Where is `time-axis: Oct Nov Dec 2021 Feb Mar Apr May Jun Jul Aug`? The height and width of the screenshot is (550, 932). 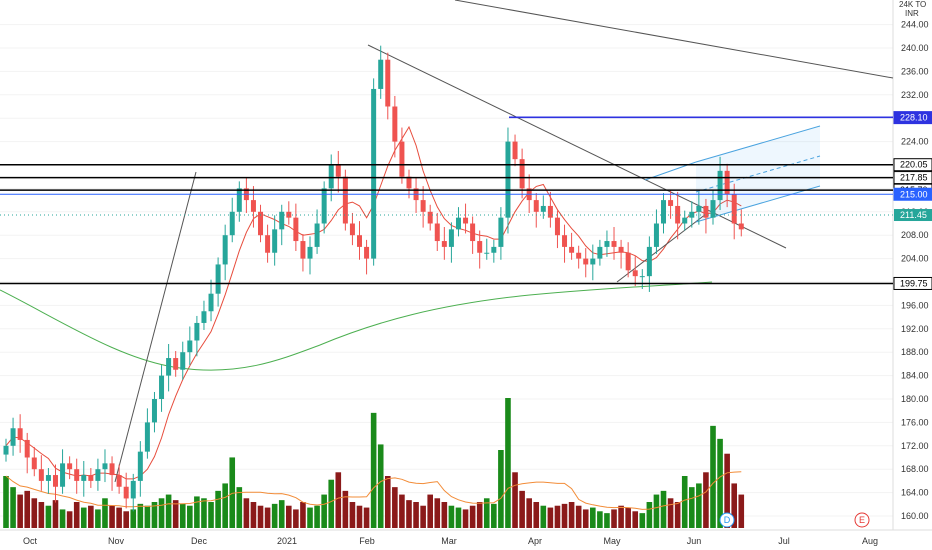 time-axis: Oct Nov Dec 2021 Feb Mar Apr May Jun Jul Aug is located at coordinates (466, 537).